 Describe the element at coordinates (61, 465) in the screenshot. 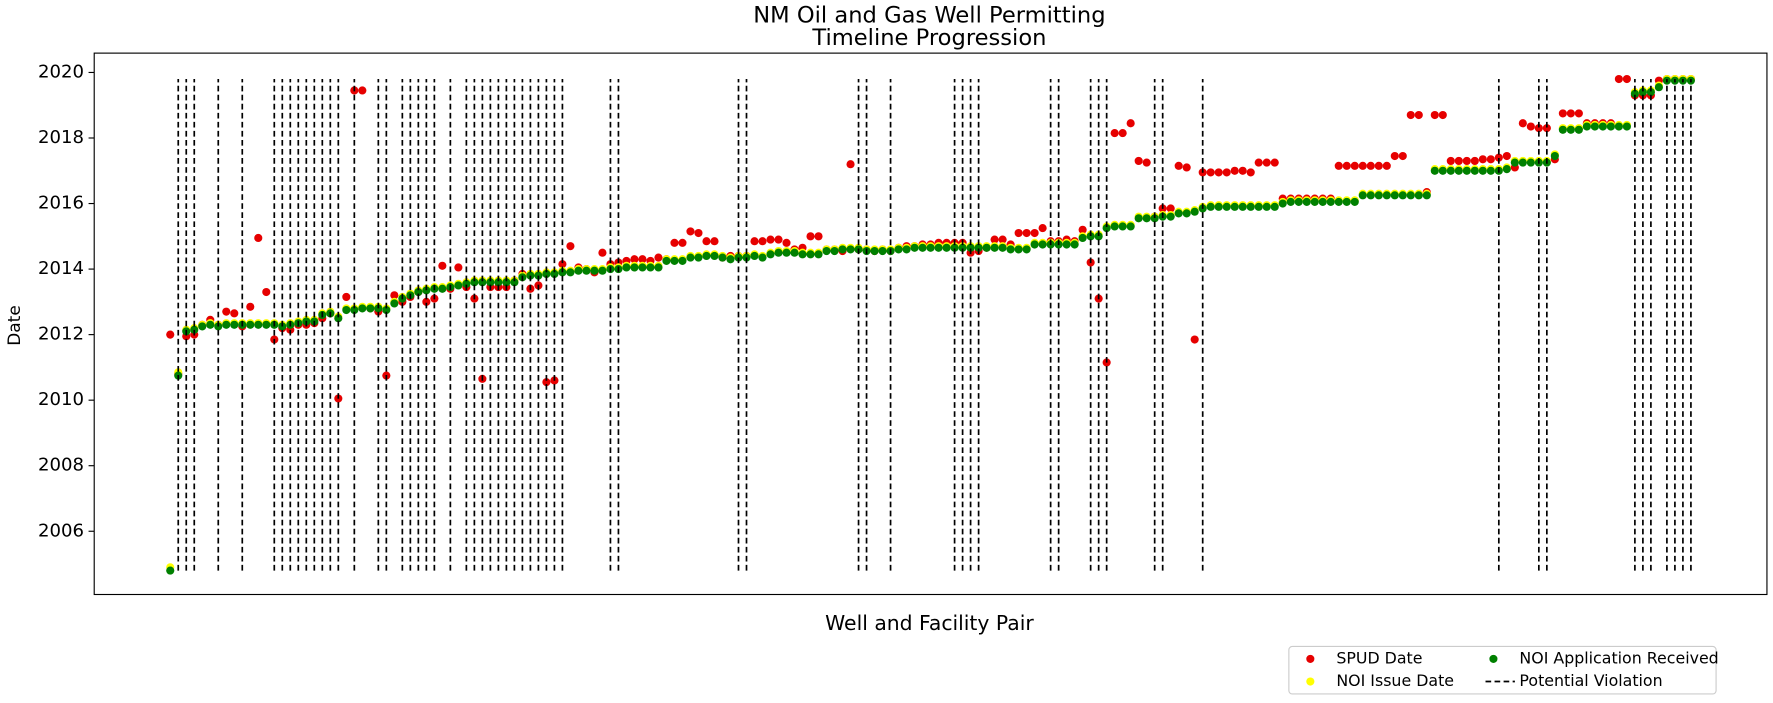

I see `y-tick-label: 2008` at that location.